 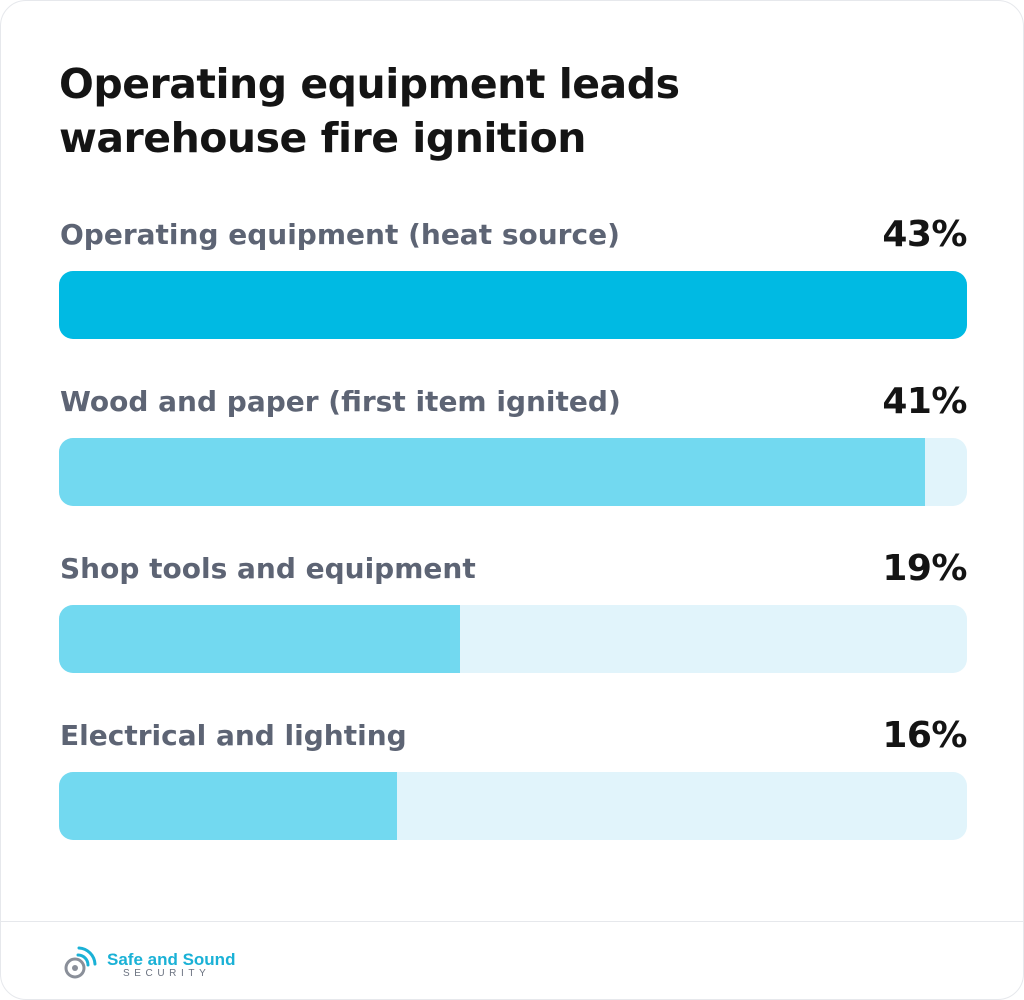 I want to click on chart-title-line-2: warehouse fire ignition, so click(x=322, y=138).